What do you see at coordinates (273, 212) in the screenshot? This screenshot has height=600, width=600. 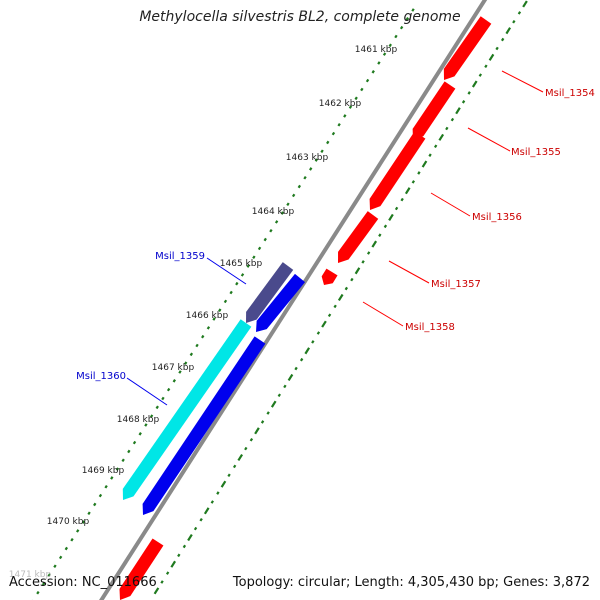 I see `position-label: 1464 kbp` at bounding box center [273, 212].